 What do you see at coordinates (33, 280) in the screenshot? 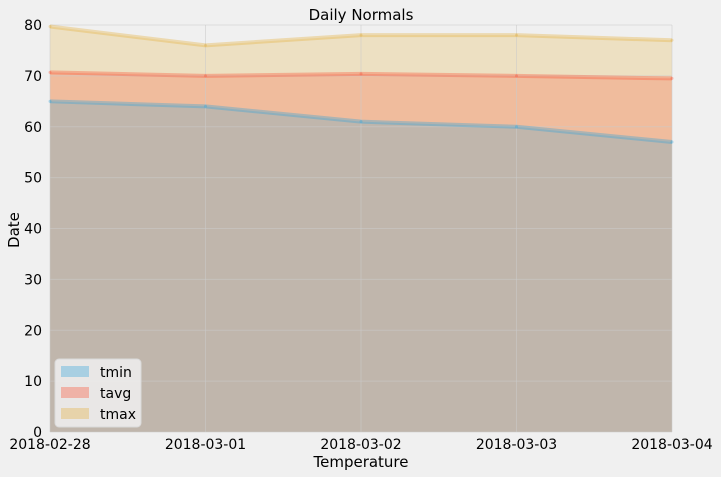
I see `y-tick-label: 30` at bounding box center [33, 280].